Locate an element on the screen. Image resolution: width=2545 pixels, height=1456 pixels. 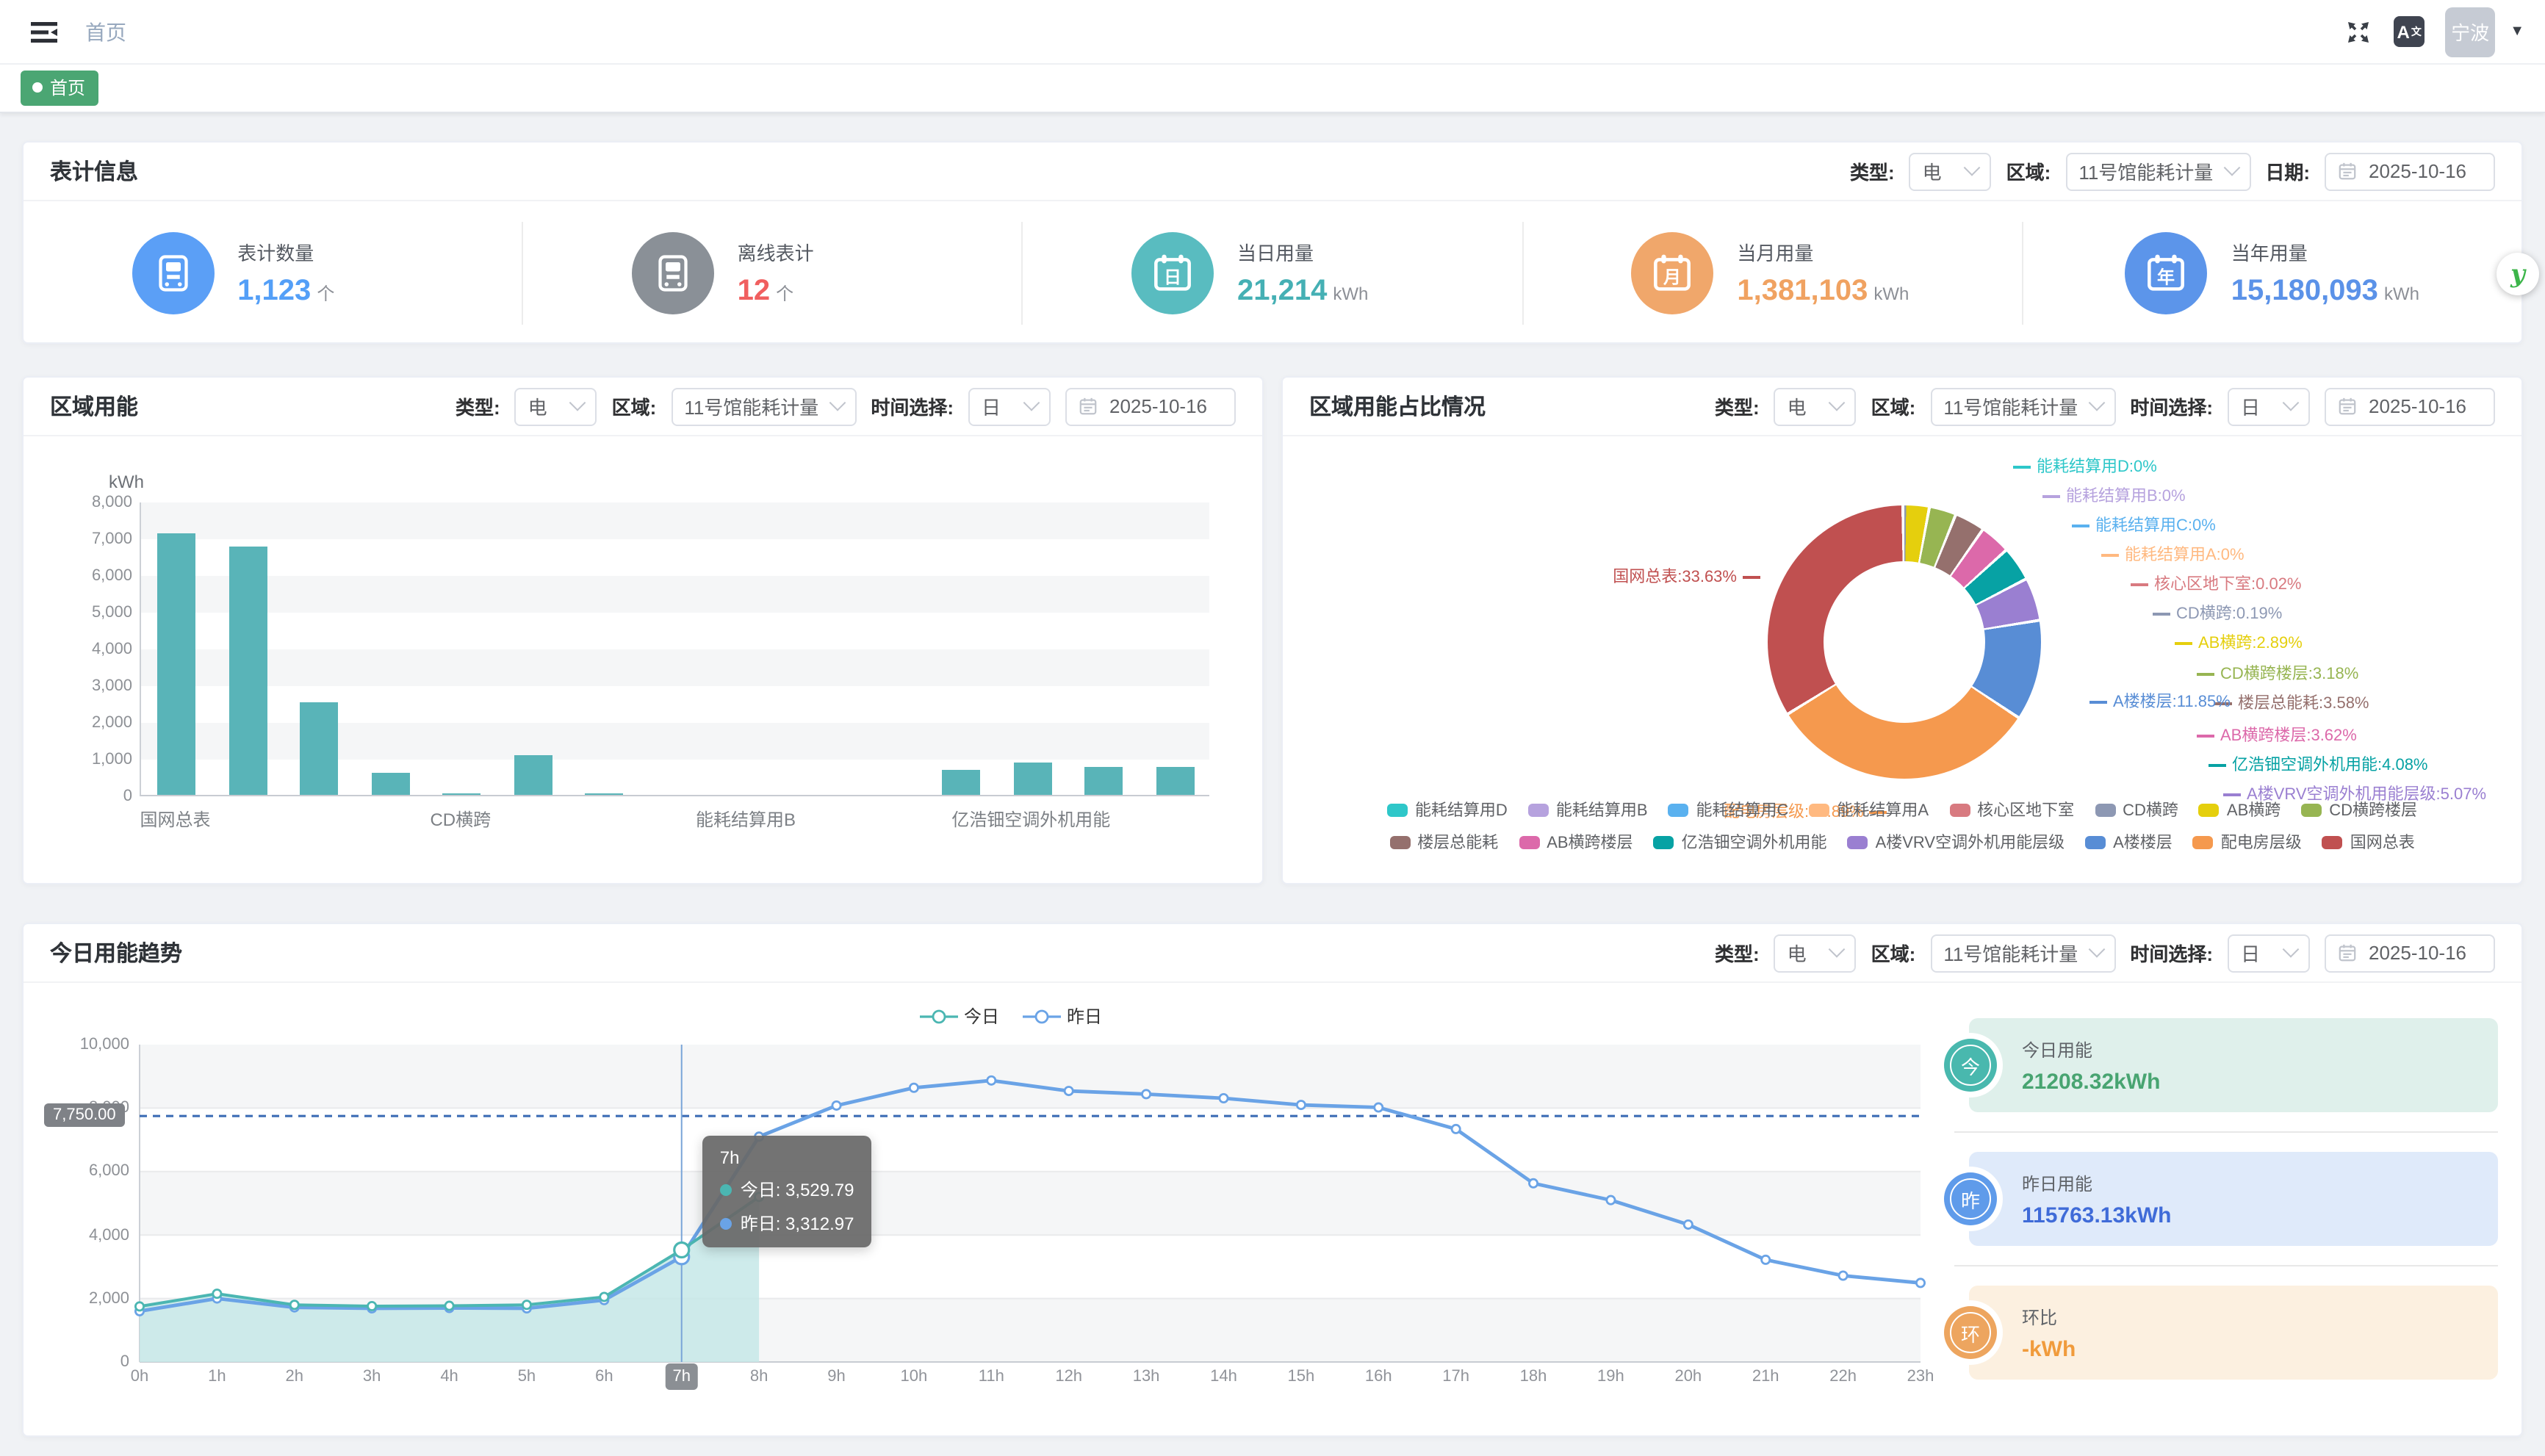
legend-item-AB横跨楼层: AB横跨楼层 is located at coordinates (1576, 842).